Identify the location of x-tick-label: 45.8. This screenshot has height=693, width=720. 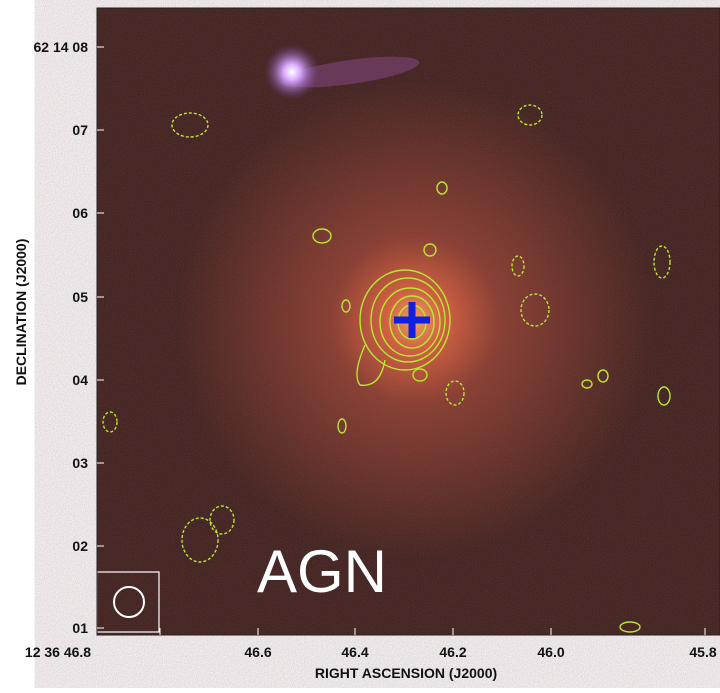
(702, 652).